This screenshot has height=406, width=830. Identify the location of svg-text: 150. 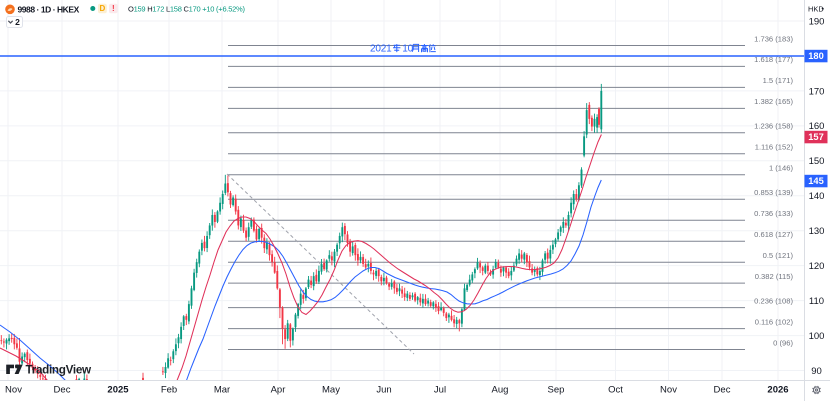
(817, 161).